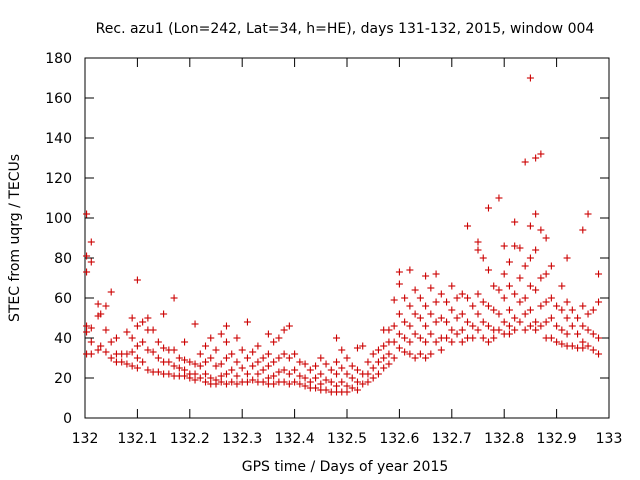  Describe the element at coordinates (63, 299) in the screenshot. I see `y-tick-label: 60` at that location.